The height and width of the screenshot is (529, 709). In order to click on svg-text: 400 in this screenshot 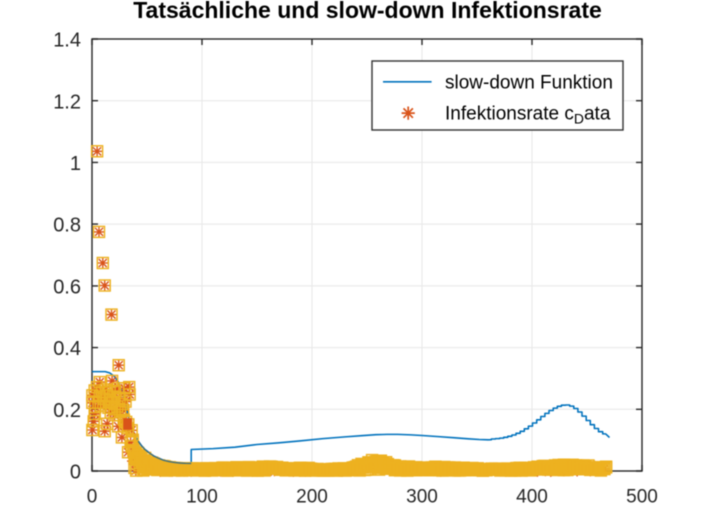, I will do `click(532, 497)`.